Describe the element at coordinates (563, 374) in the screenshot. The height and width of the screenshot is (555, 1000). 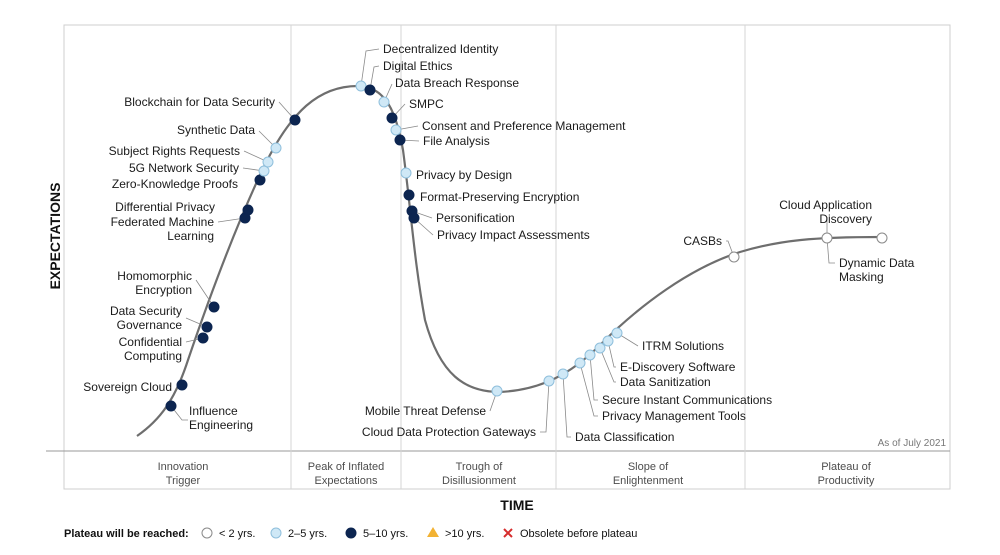
I see `data-classification-marker` at that location.